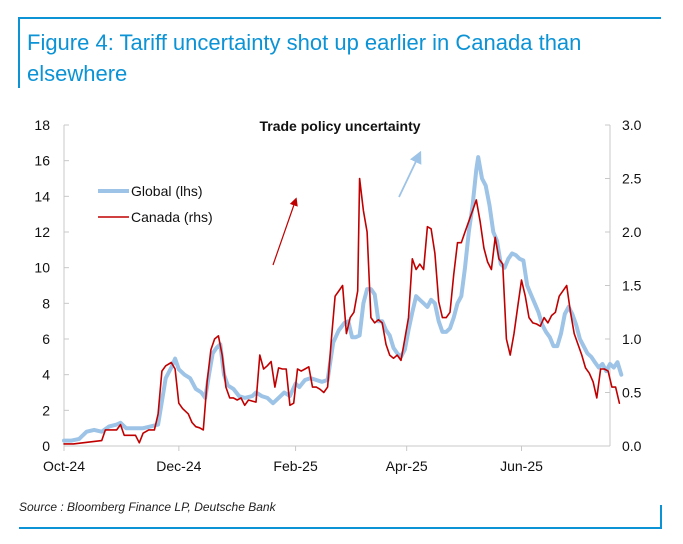 The image size is (683, 544). What do you see at coordinates (632, 446) in the screenshot?
I see `y-tick-label-right: 0.0` at bounding box center [632, 446].